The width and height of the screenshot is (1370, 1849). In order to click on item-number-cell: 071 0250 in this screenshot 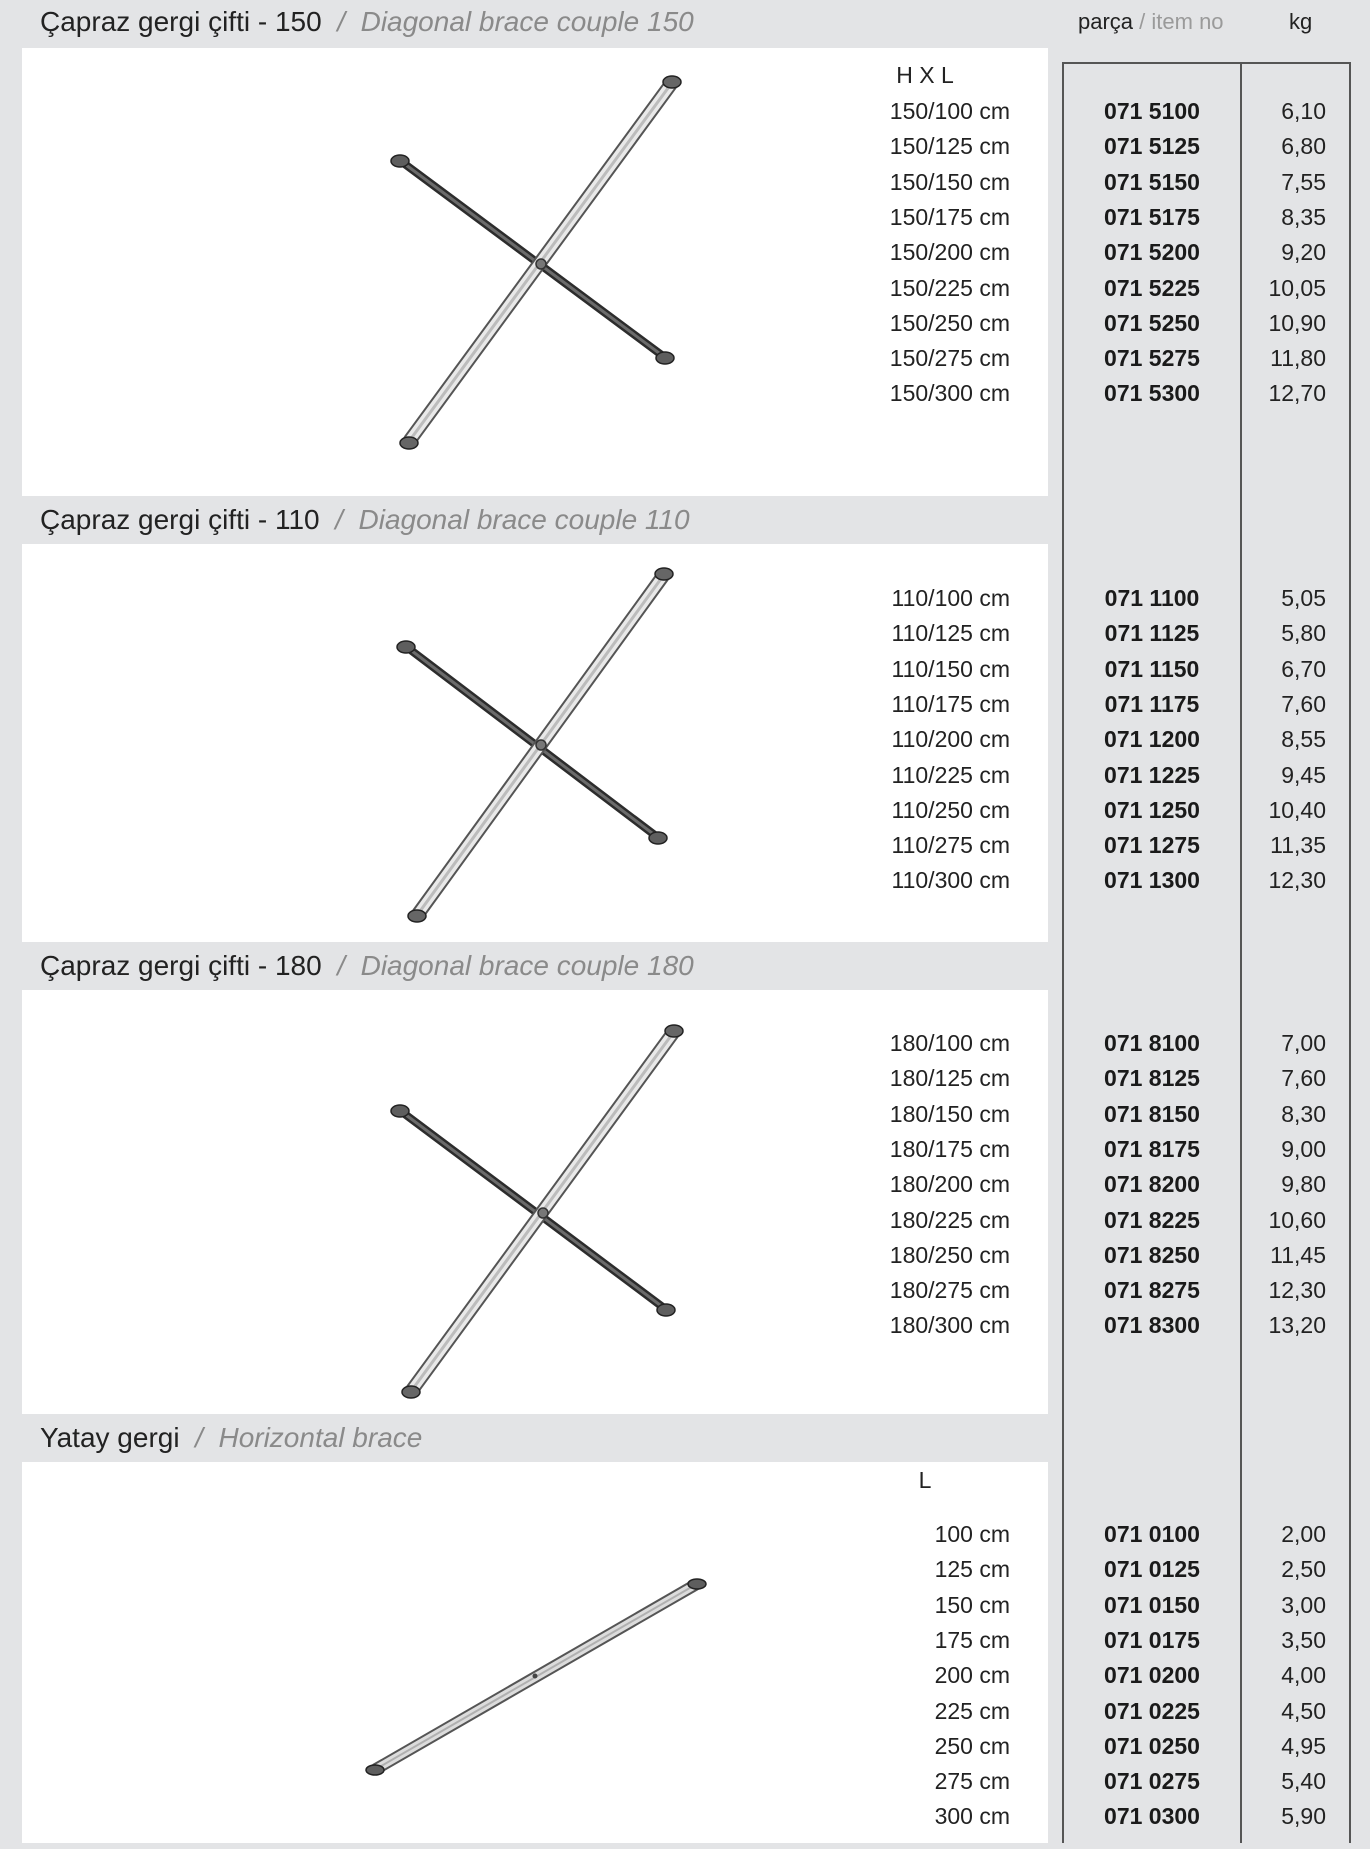, I will do `click(1152, 1746)`.